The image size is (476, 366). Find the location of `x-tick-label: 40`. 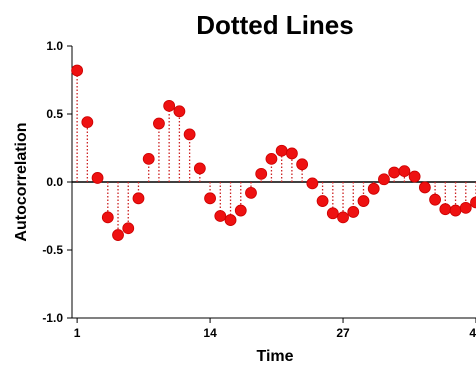

x-tick-label: 40 is located at coordinates (472, 333).